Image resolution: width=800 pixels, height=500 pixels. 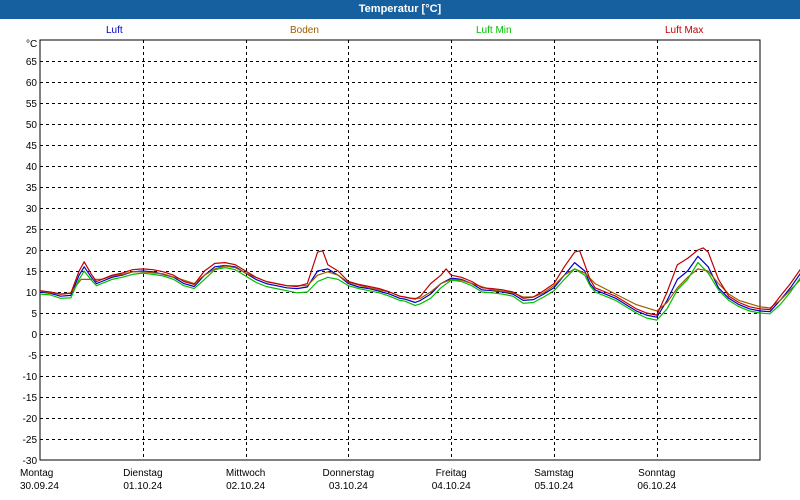 What do you see at coordinates (34, 314) in the screenshot?
I see `y-tick-label: 5` at bounding box center [34, 314].